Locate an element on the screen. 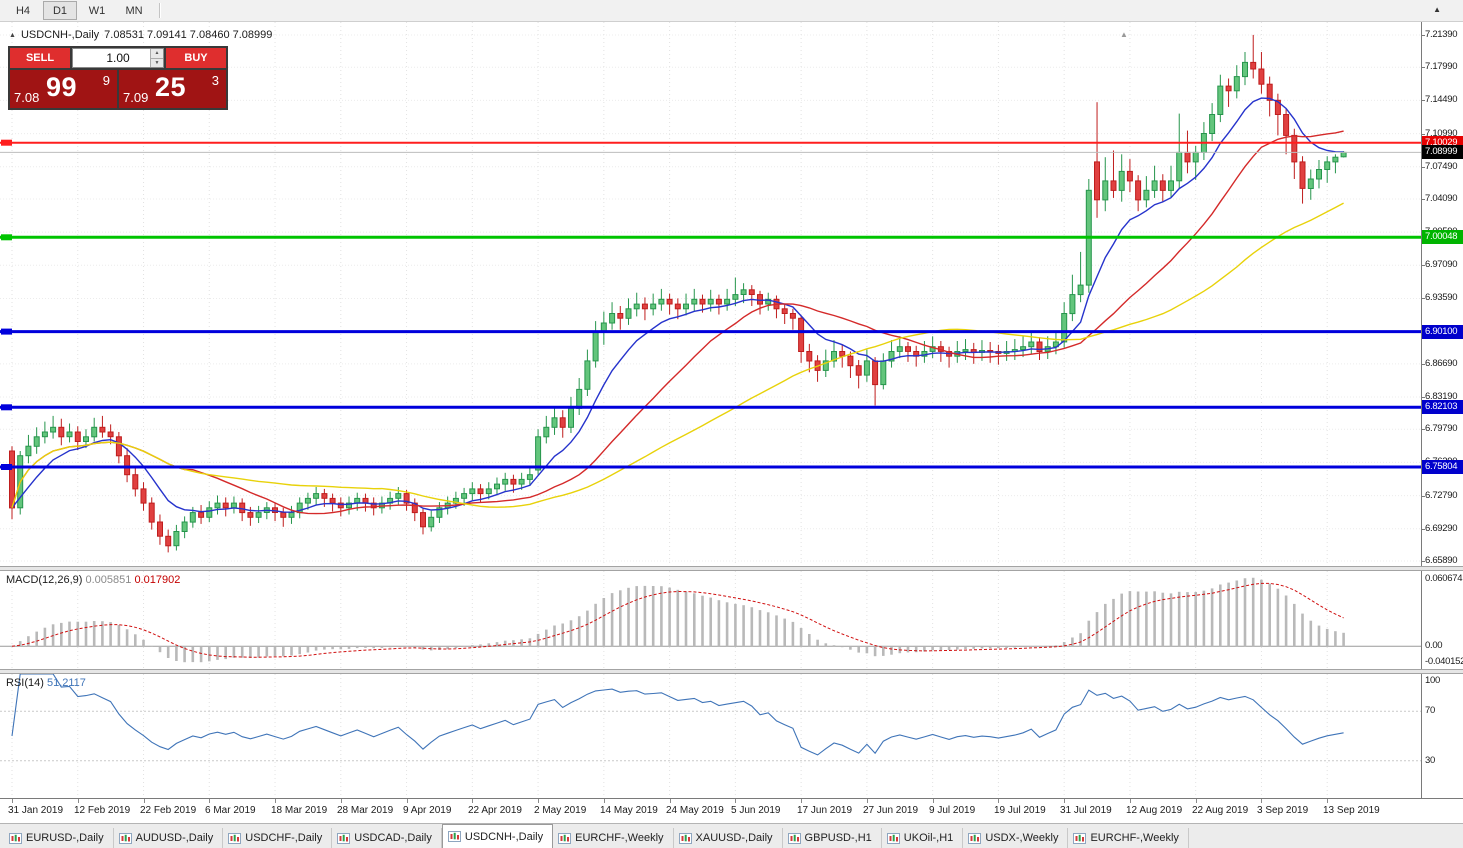 The image size is (1463, 848). volume-spinner: ▲ ▼ is located at coordinates (156, 58).